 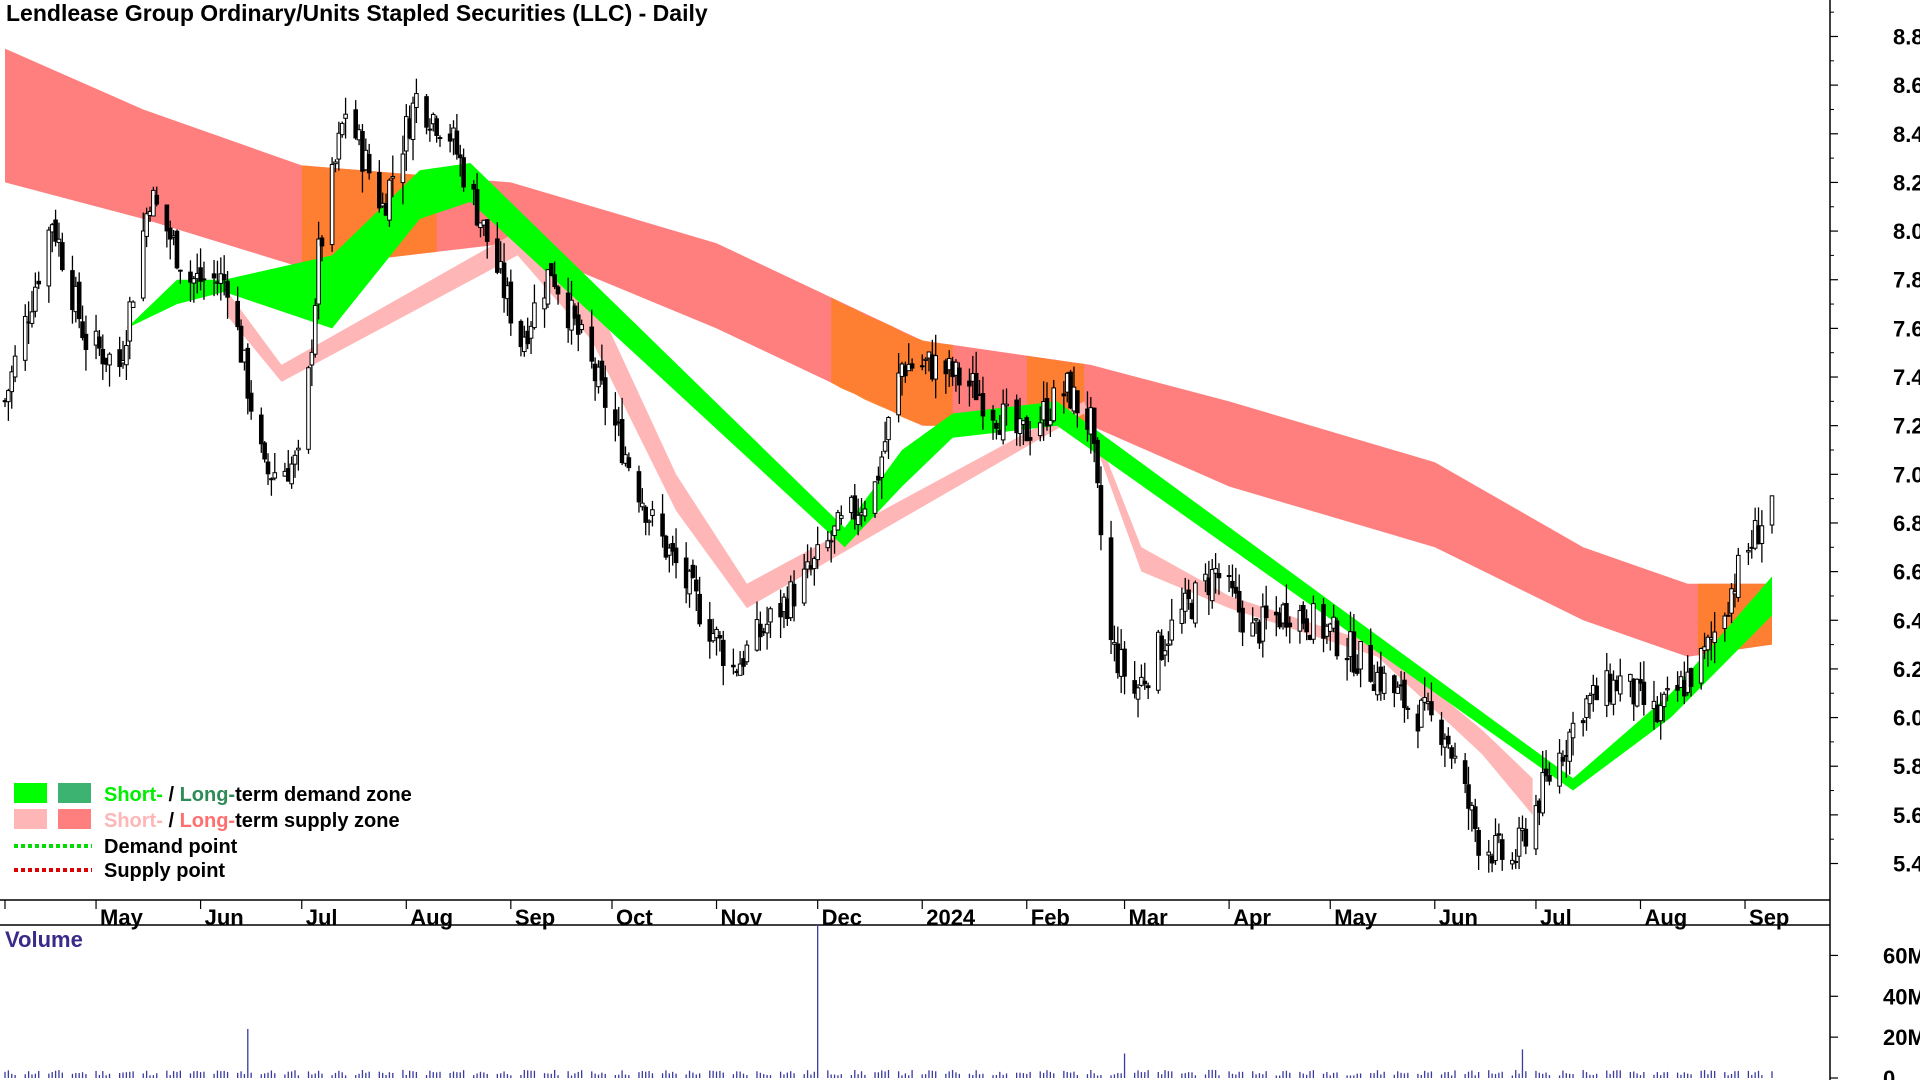 What do you see at coordinates (1906, 718) in the screenshot?
I see `price-tick-label: 6.0` at bounding box center [1906, 718].